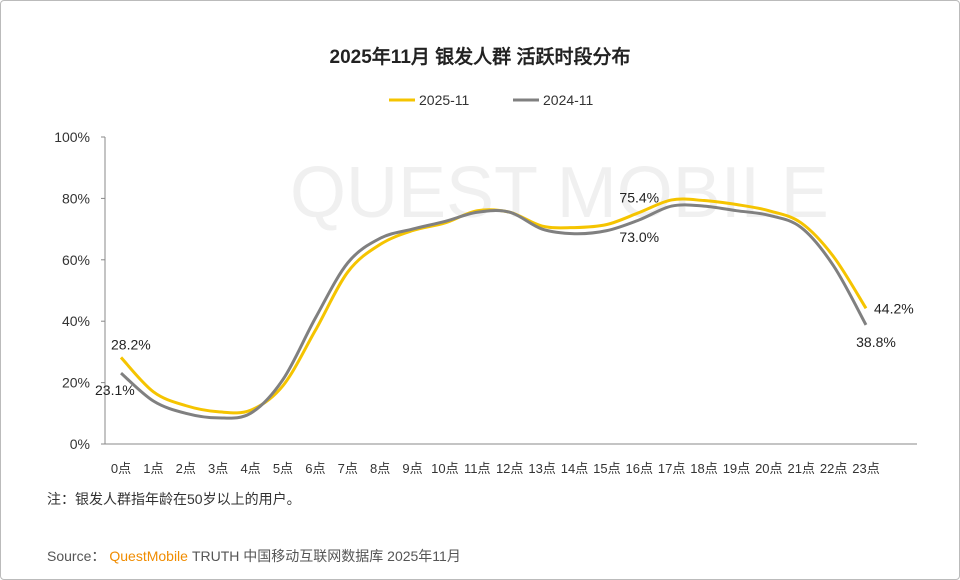 Image resolution: width=960 pixels, height=580 pixels. Describe the element at coordinates (153, 468) in the screenshot. I see `x-tick-label: 1点` at that location.